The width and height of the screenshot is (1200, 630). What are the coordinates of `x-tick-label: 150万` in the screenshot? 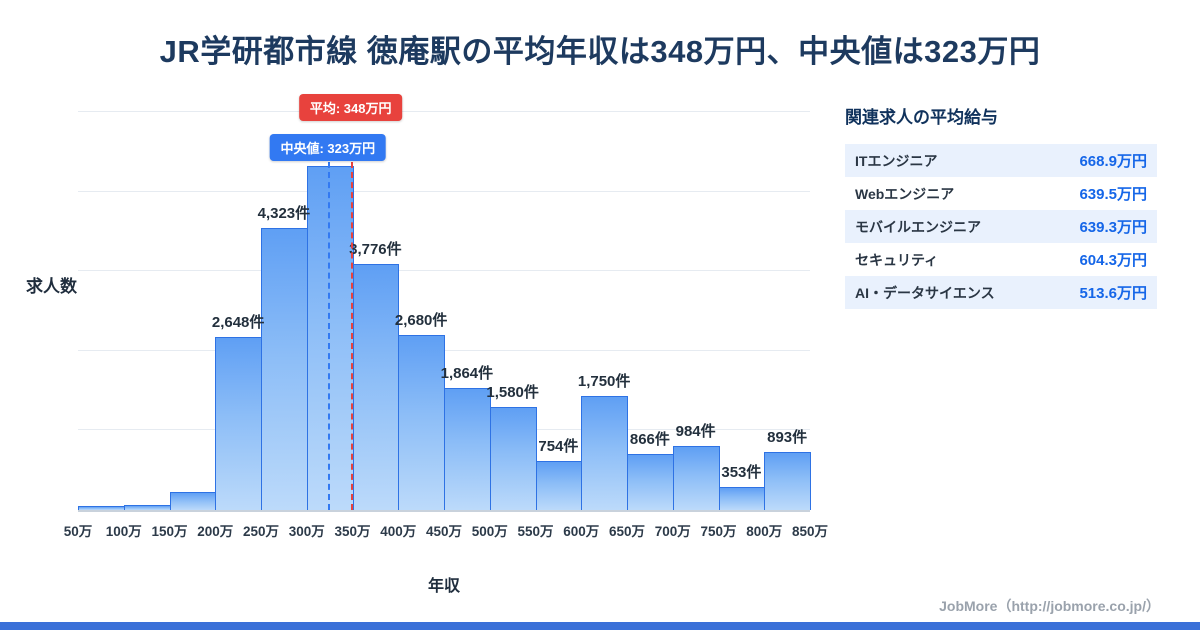 It's located at (169, 531).